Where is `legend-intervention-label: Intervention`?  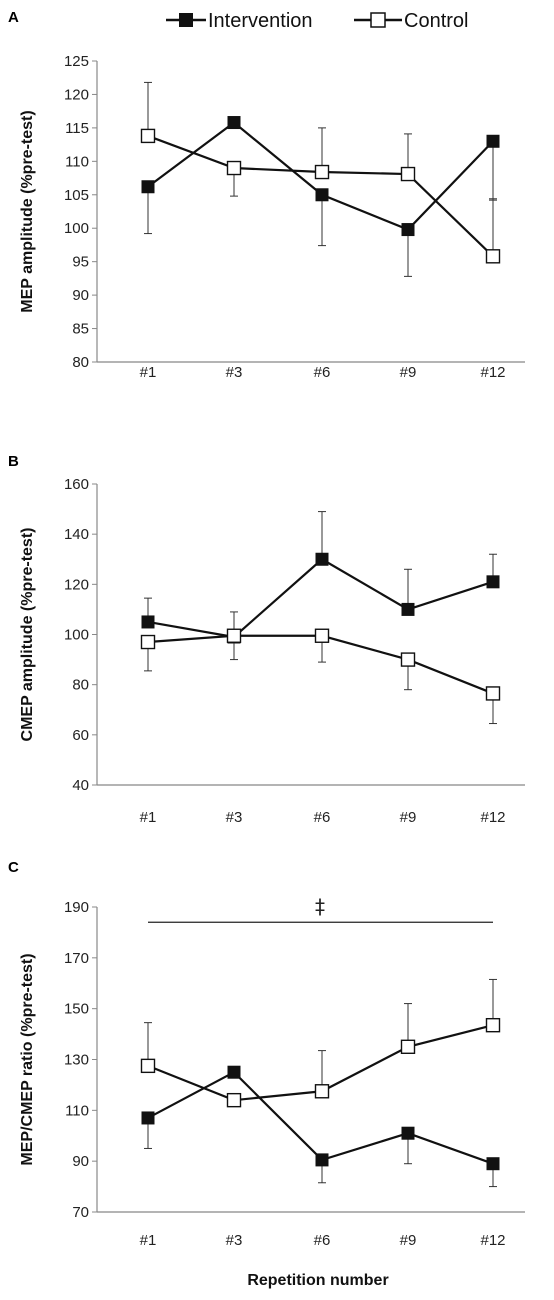
legend-intervention-label: Intervention is located at coordinates (260, 21).